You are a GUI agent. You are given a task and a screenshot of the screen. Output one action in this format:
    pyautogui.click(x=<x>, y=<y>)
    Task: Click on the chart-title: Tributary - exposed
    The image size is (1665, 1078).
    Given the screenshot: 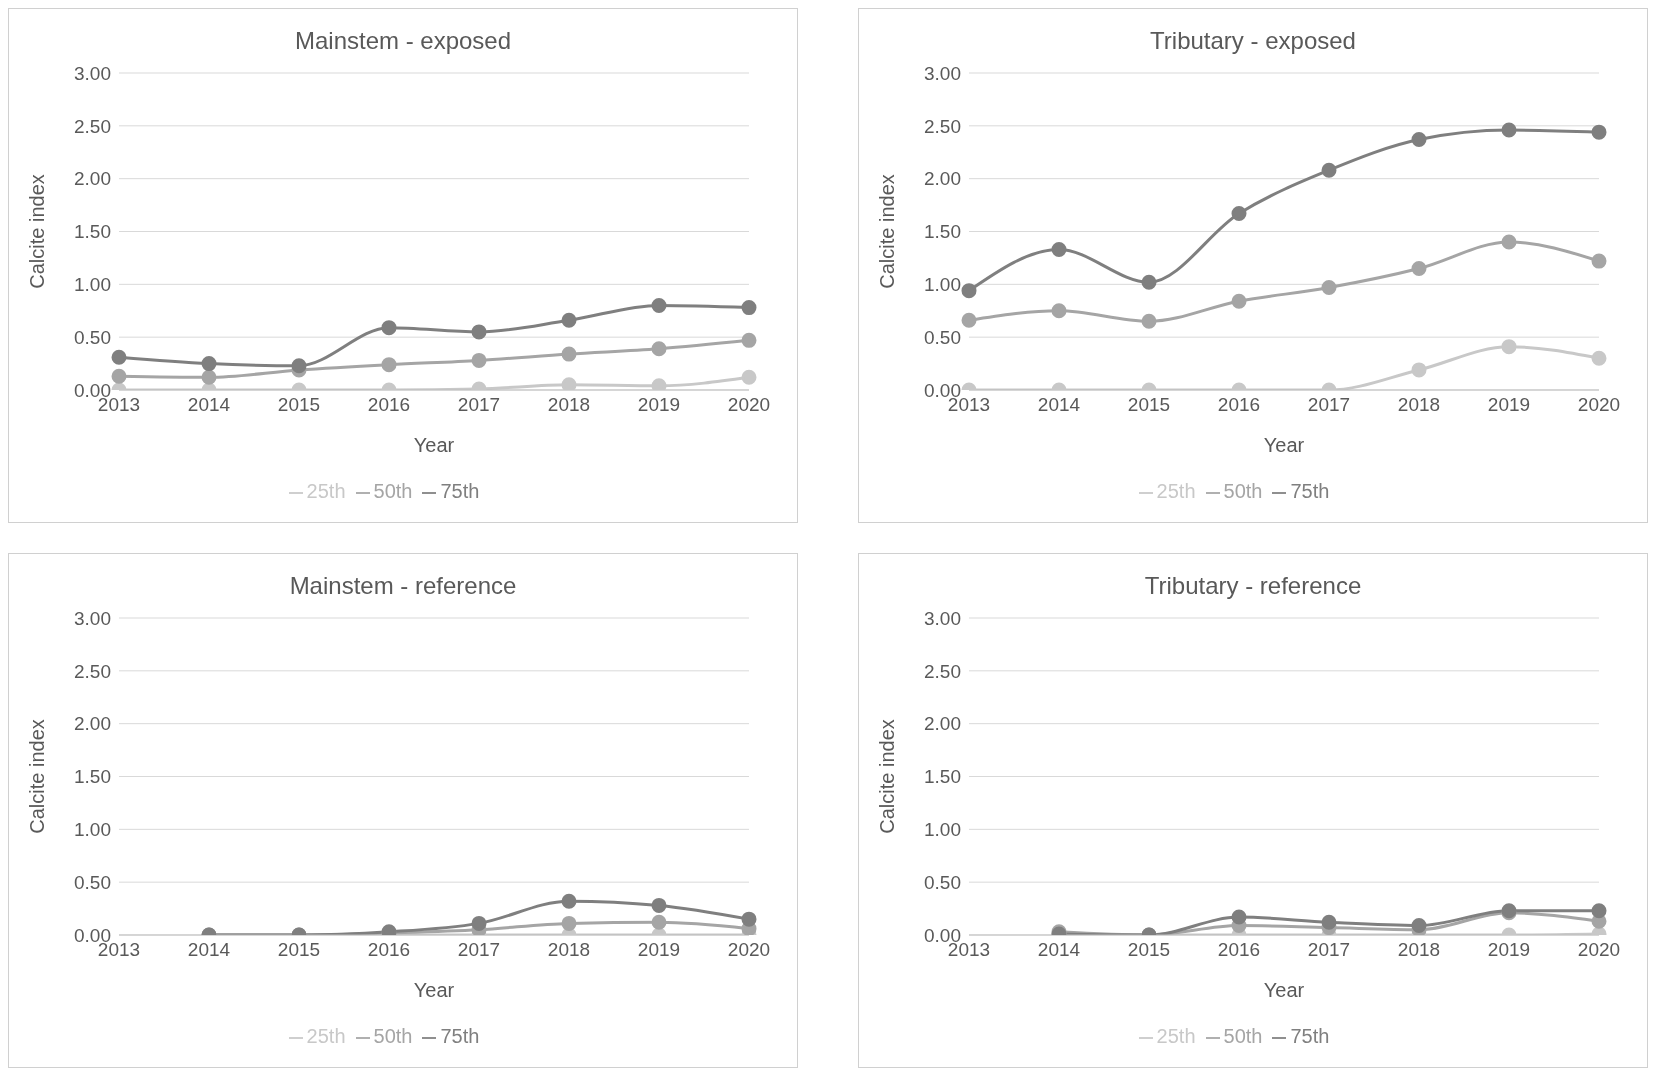 What is the action you would take?
    pyautogui.click(x=1253, y=41)
    